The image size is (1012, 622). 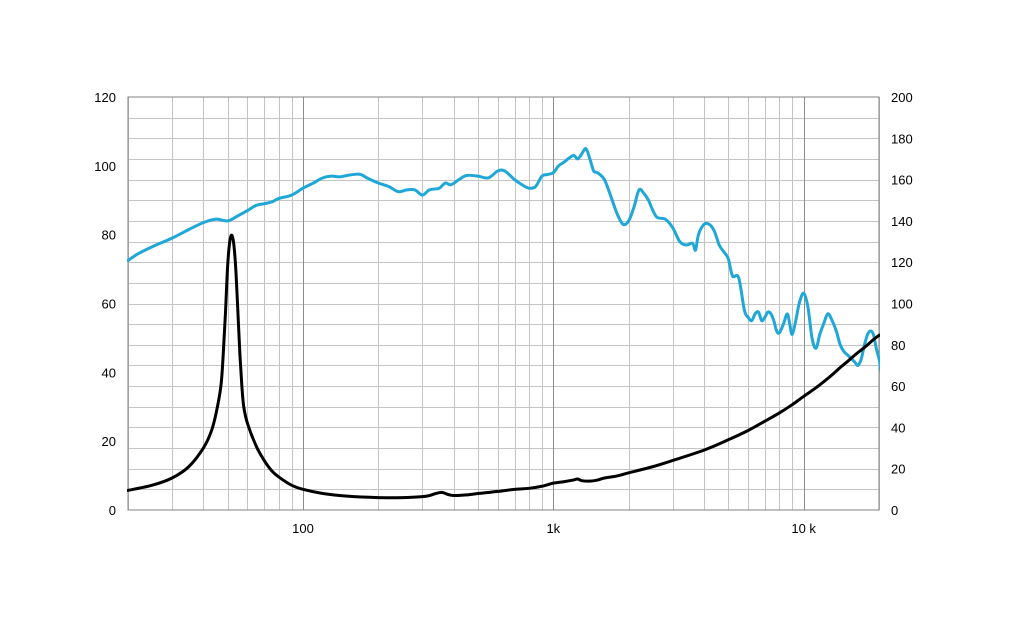 I want to click on right-y-tick-label: 140, so click(x=902, y=221).